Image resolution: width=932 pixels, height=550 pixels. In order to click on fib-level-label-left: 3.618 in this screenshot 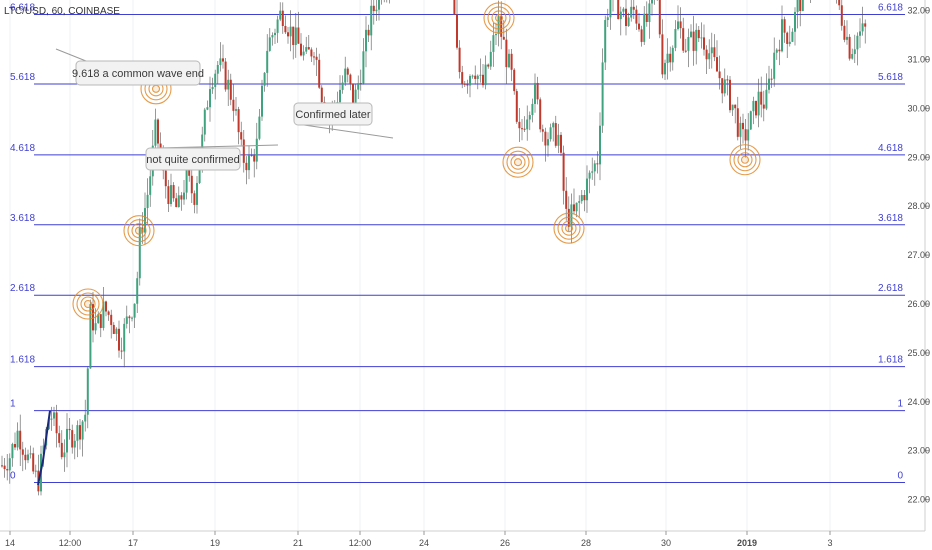, I will do `click(22, 218)`.